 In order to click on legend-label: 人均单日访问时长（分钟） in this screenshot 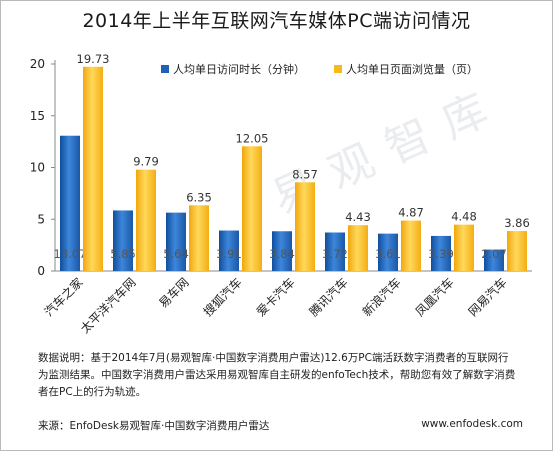, I will do `click(239, 69)`.